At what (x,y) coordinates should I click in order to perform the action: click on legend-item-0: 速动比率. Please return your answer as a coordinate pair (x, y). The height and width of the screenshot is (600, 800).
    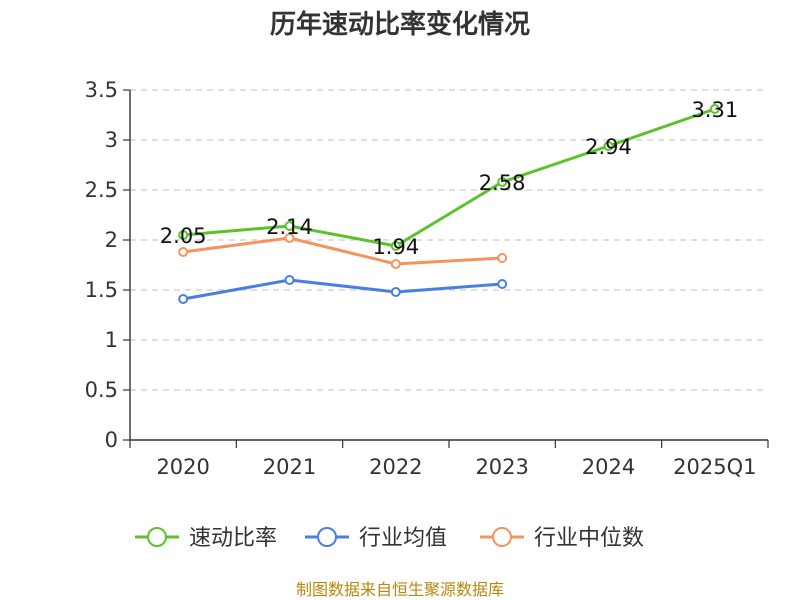
    Looking at the image, I should click on (206, 538).